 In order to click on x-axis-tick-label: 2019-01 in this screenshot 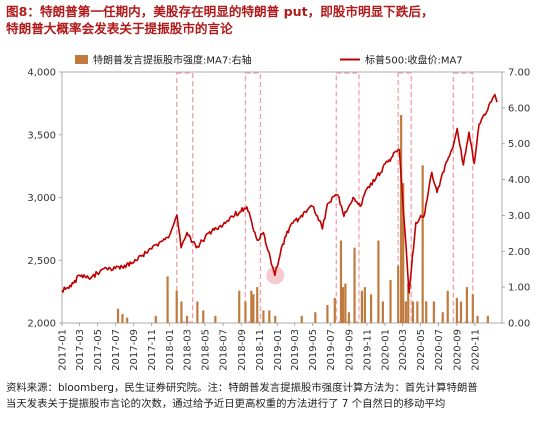, I will do `click(278, 350)`.